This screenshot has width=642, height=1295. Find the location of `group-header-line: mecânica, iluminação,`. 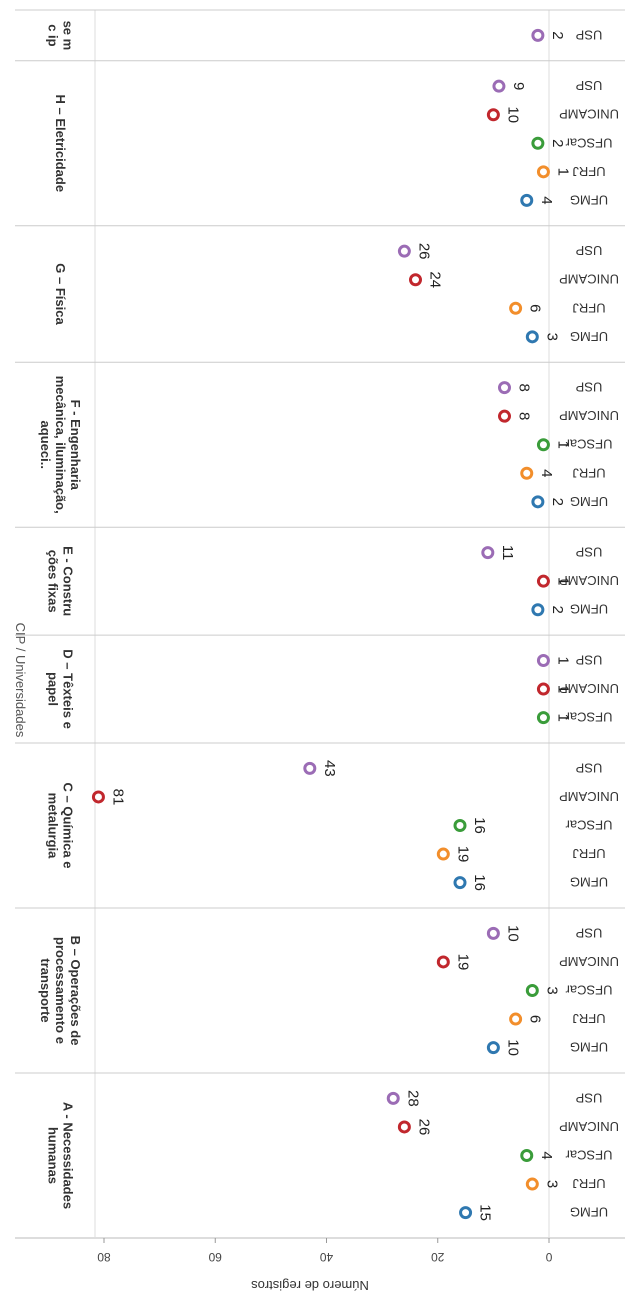

group-header-line: mecânica, iluminação, is located at coordinates (60, 445).